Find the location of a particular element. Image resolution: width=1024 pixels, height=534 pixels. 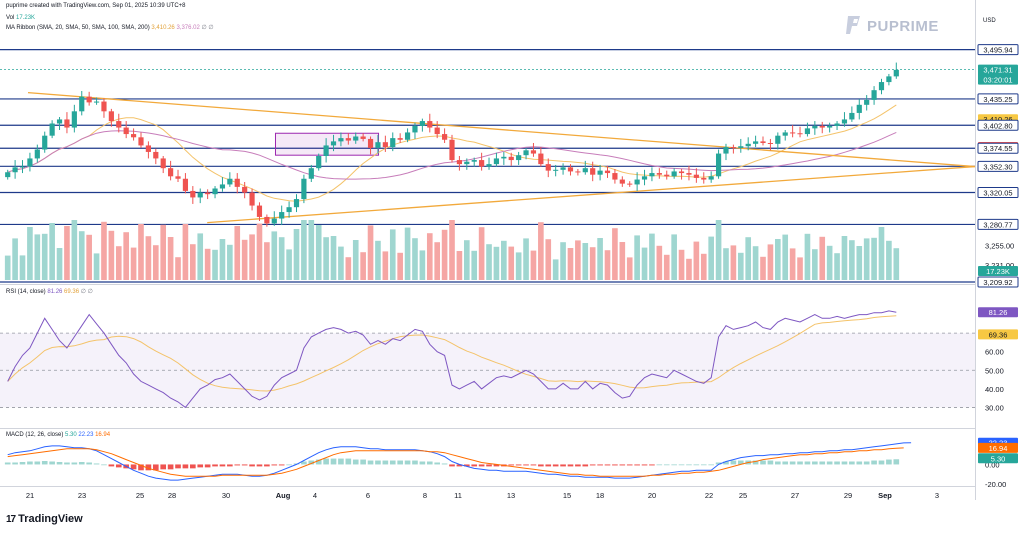

price-label: 3,280.77 is located at coordinates (997, 224).